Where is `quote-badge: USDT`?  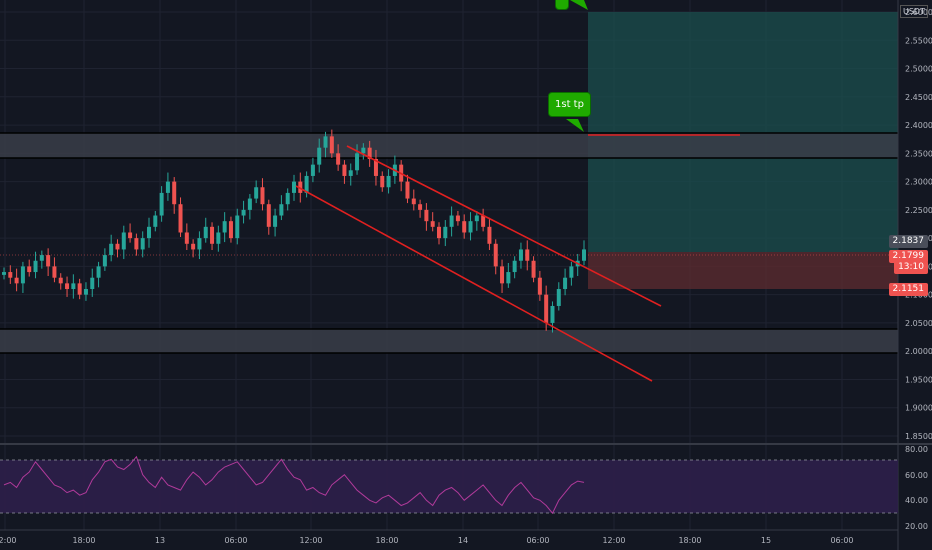
quote-badge: USDT is located at coordinates (914, 11).